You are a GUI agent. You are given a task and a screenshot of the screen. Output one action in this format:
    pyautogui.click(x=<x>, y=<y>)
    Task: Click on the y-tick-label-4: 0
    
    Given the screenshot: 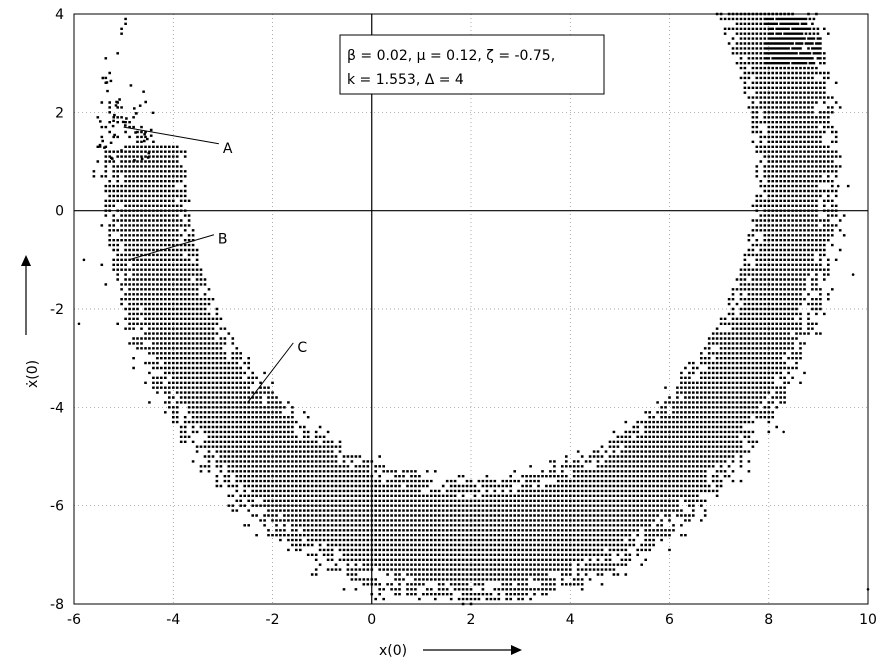 What is the action you would take?
    pyautogui.click(x=59, y=212)
    